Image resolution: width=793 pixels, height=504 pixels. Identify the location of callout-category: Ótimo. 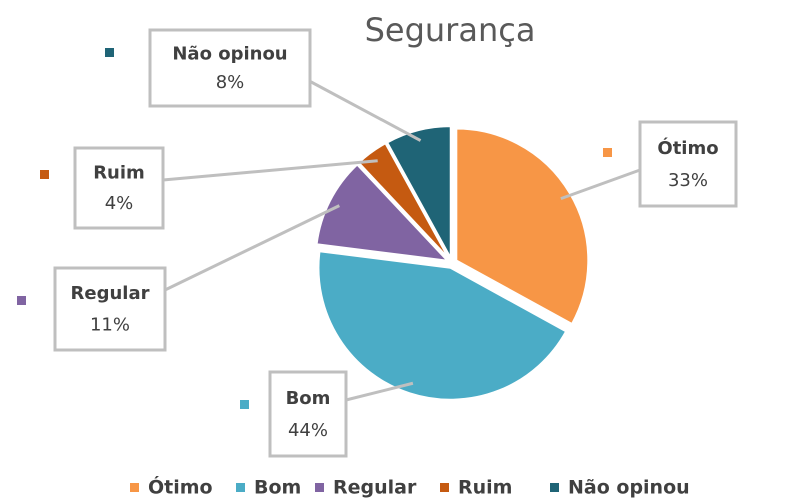
(687, 148).